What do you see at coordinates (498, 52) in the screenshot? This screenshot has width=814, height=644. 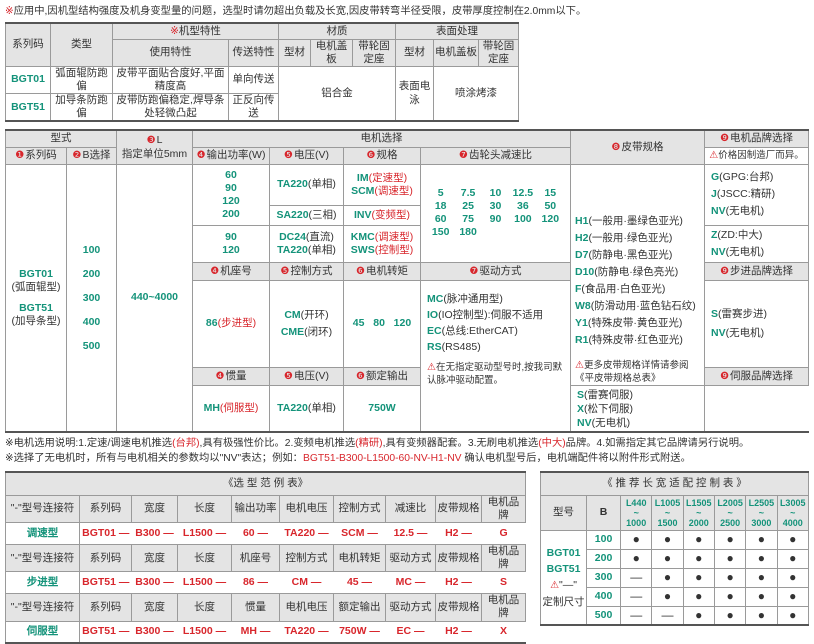 I see `h-seat-2: 带轮固定座` at bounding box center [498, 52].